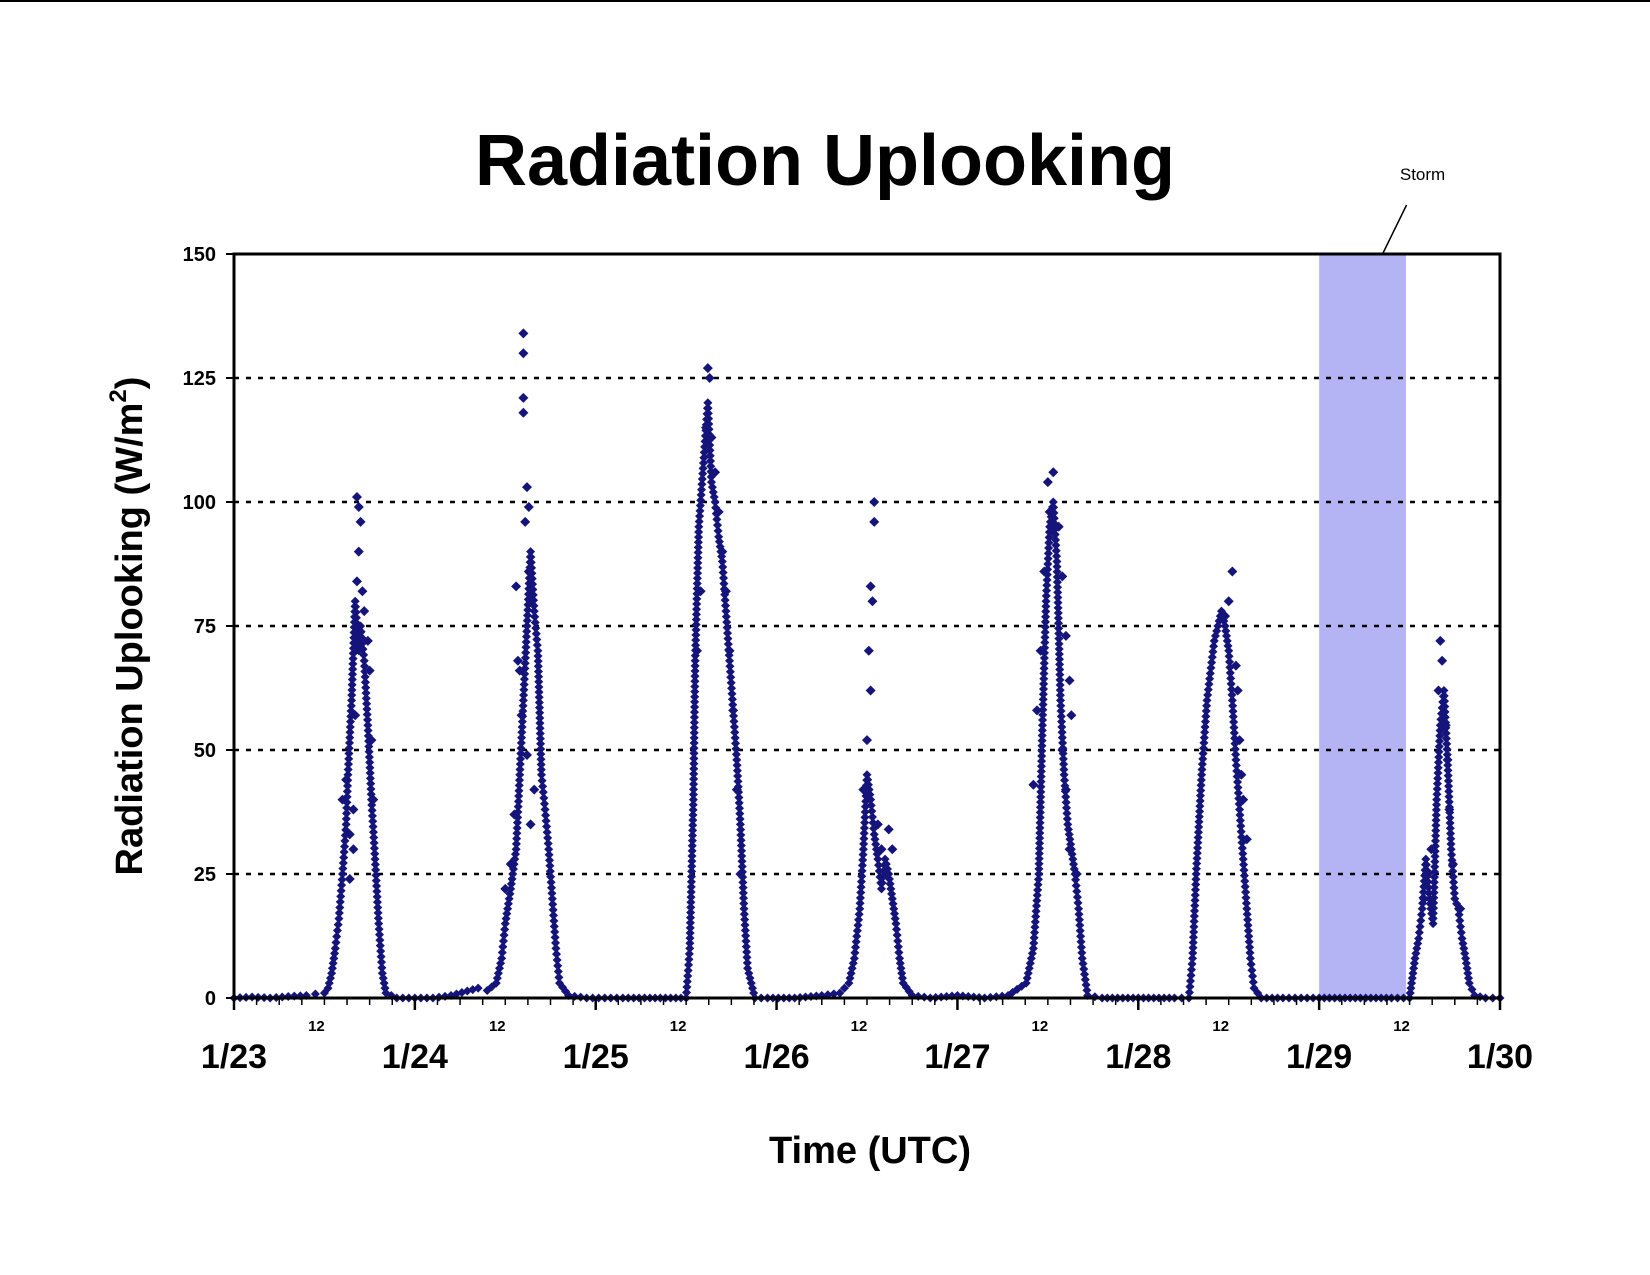 This screenshot has width=1650, height=1275. I want to click on x-minor-tick-label: 12, so click(497, 1026).